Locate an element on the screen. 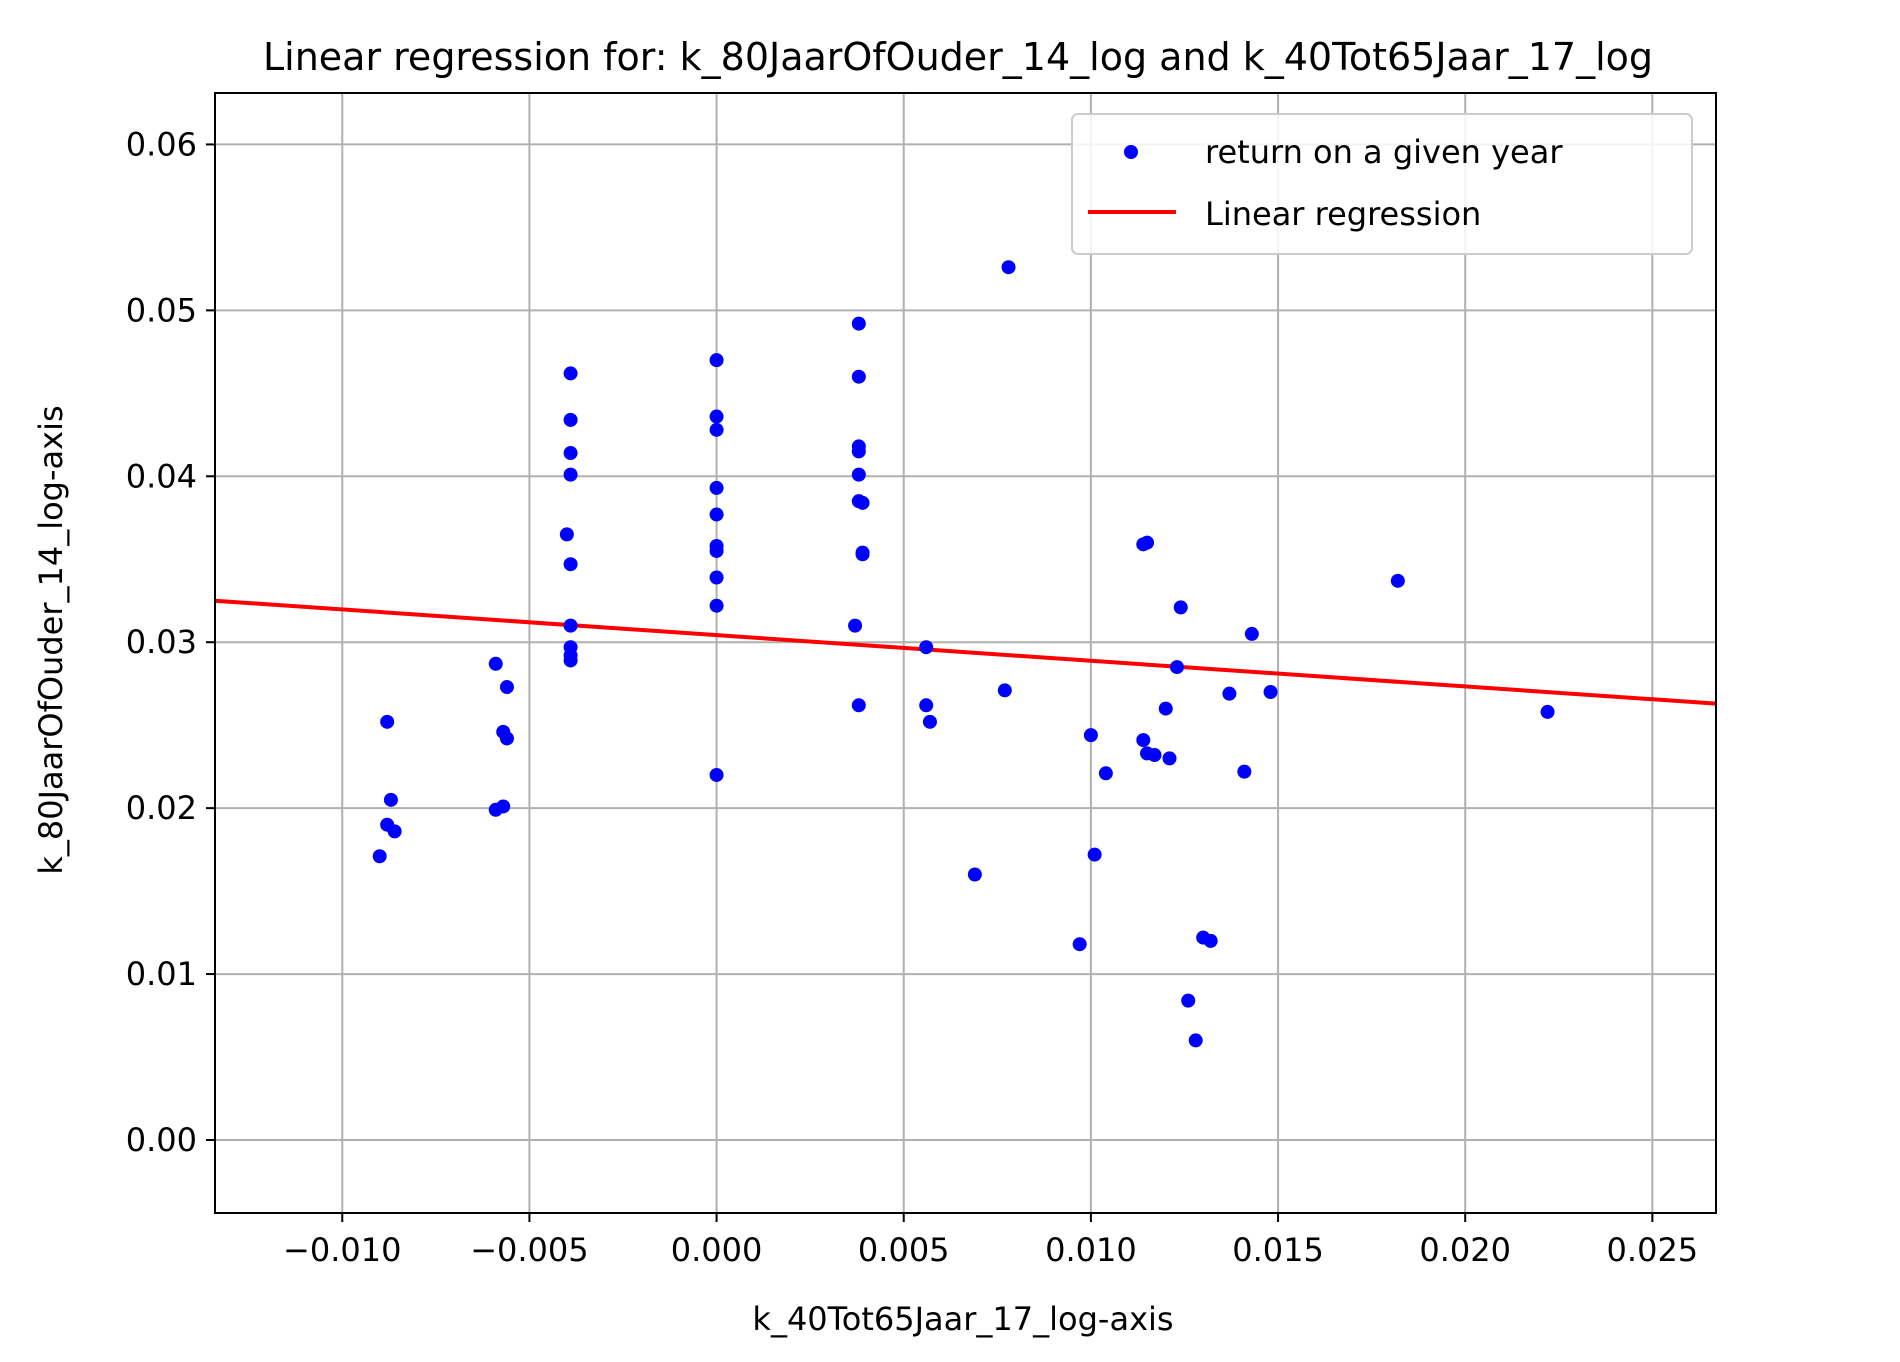 The image size is (1900, 1362). legend-marker-scatter is located at coordinates (1131, 152).